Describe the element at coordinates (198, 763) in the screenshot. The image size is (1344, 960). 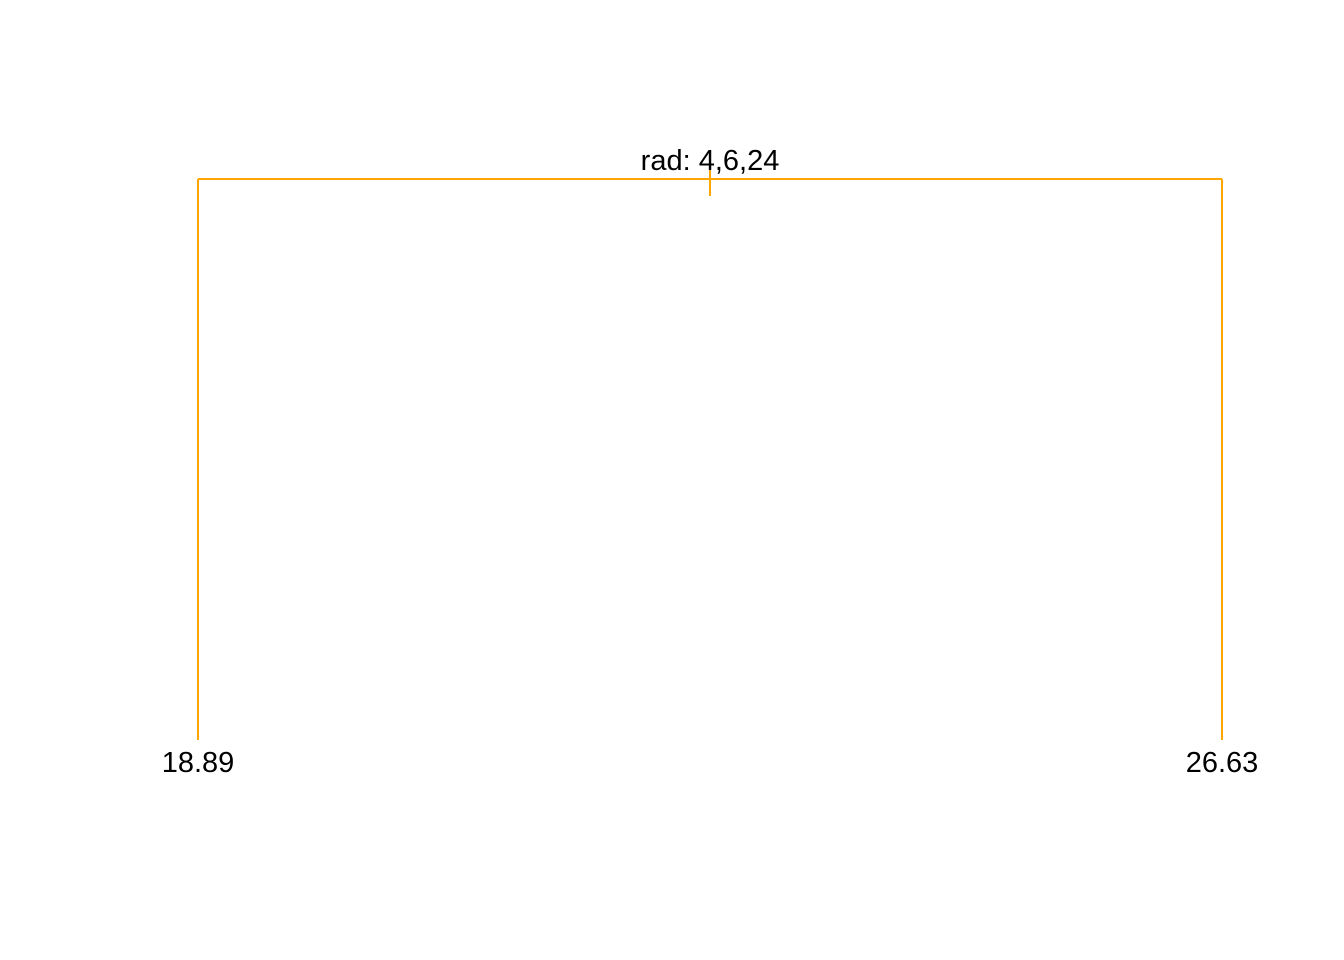
I see `leaf-label-left: 18.89` at that location.